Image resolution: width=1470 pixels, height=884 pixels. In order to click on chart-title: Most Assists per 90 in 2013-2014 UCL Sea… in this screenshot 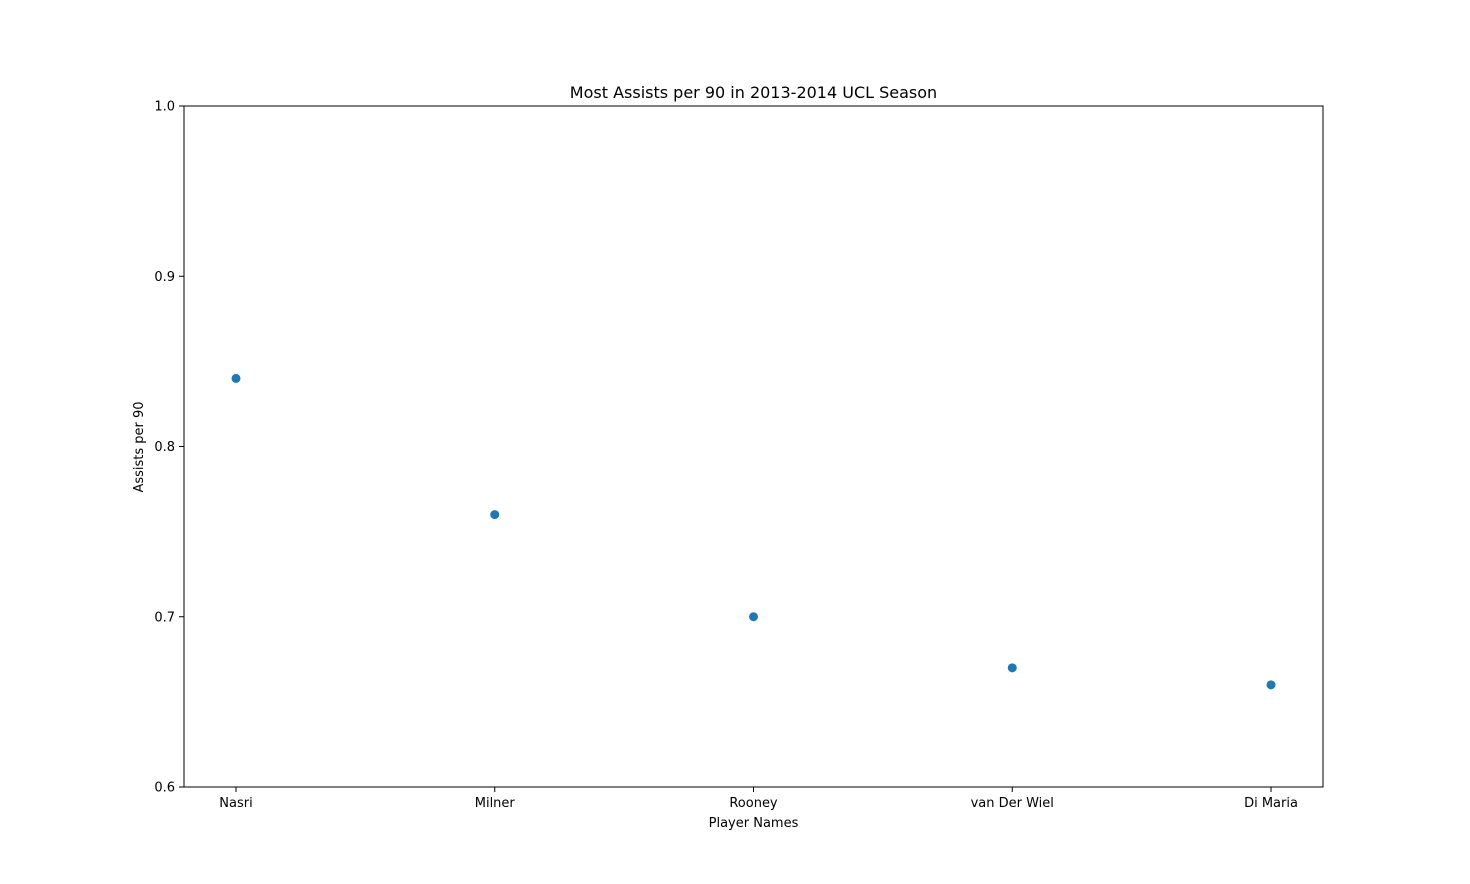, I will do `click(753, 92)`.